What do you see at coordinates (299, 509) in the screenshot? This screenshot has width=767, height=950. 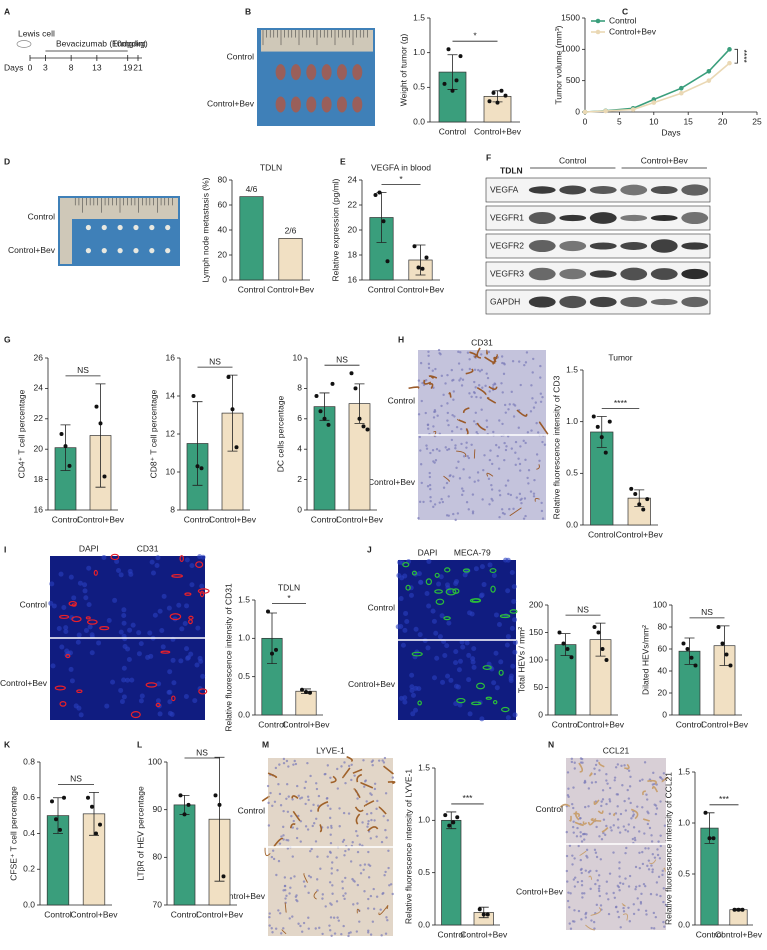 I see `y-tick-label: 0` at bounding box center [299, 509].